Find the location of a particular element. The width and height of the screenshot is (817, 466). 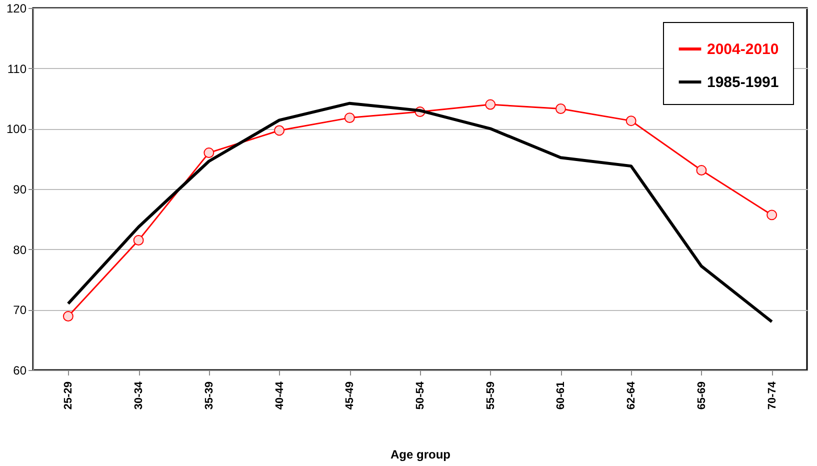

legend-label: 2004-2010 is located at coordinates (743, 49).